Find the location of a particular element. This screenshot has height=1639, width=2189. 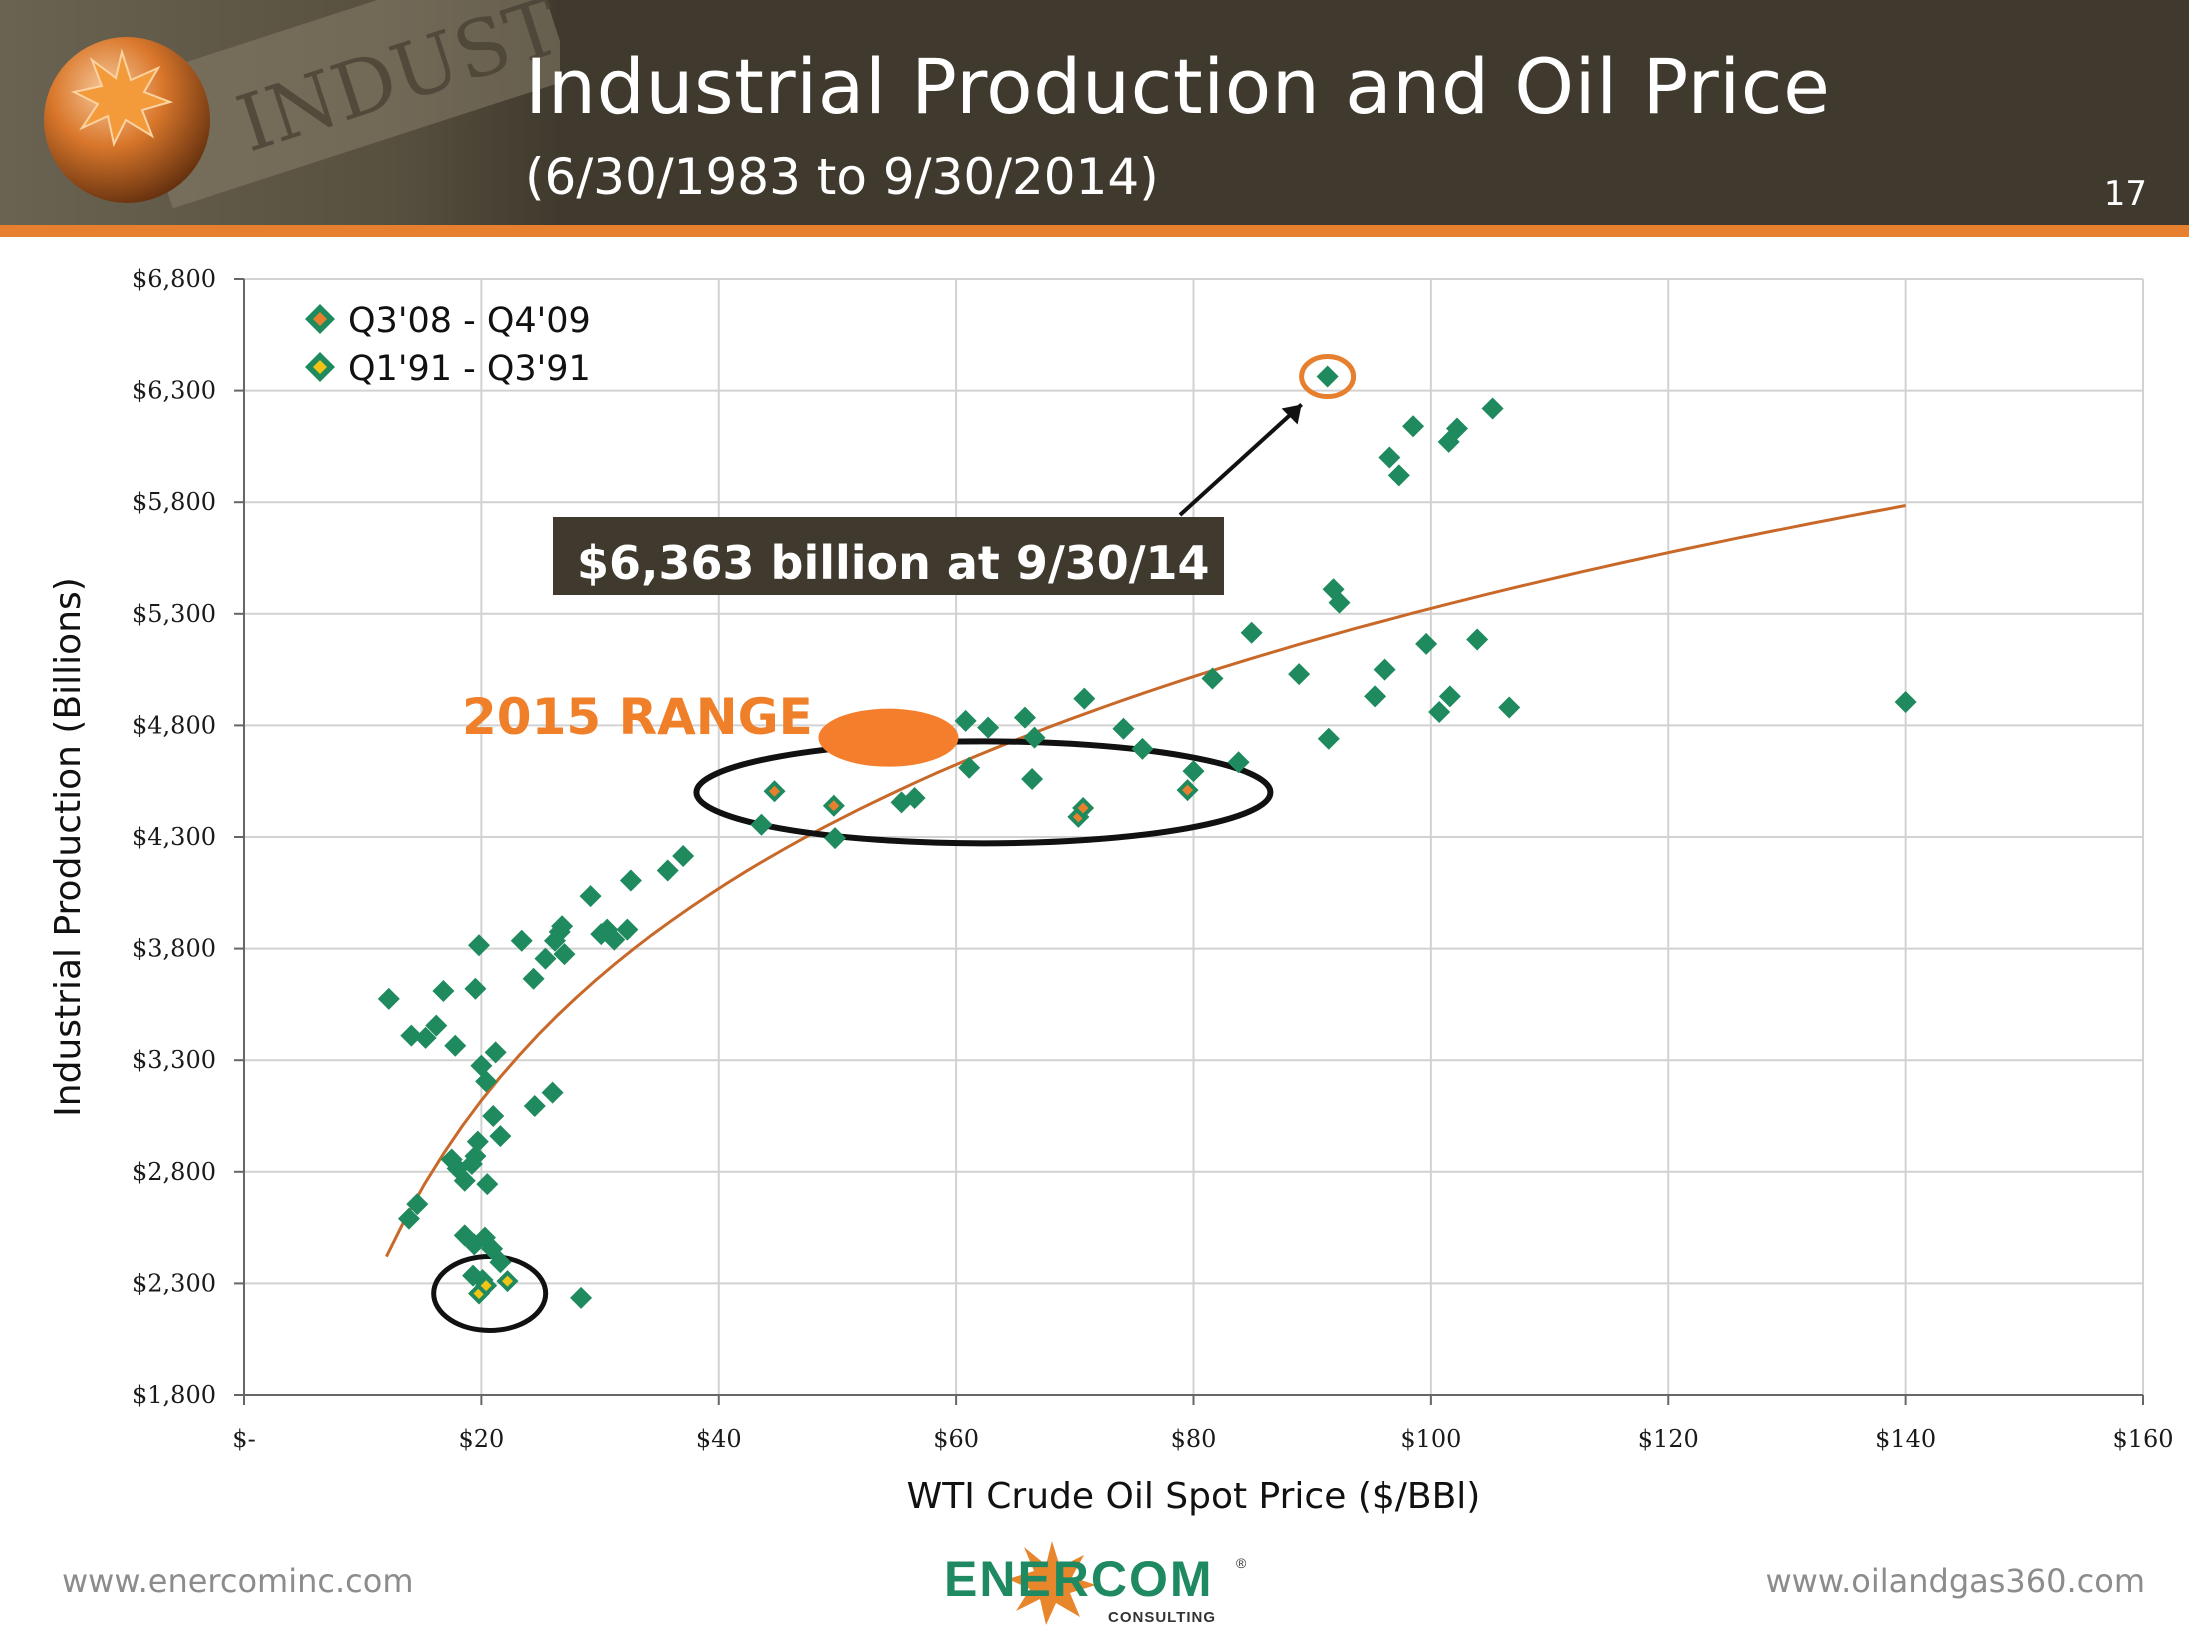

brand-name: ENERCOM is located at coordinates (1079, 1579).